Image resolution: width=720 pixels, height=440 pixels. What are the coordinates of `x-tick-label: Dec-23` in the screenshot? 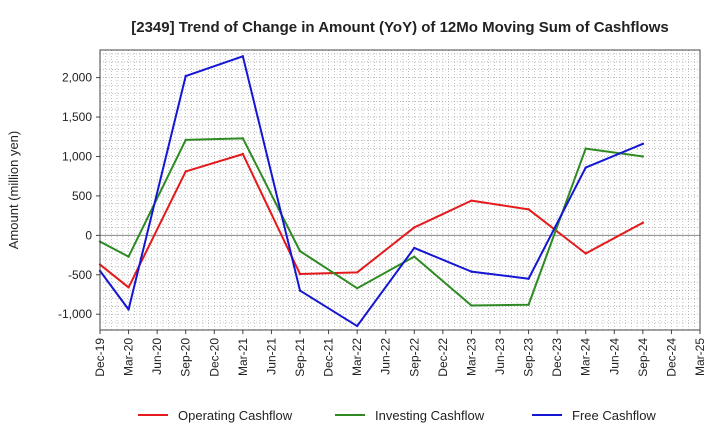 It's located at (557, 357).